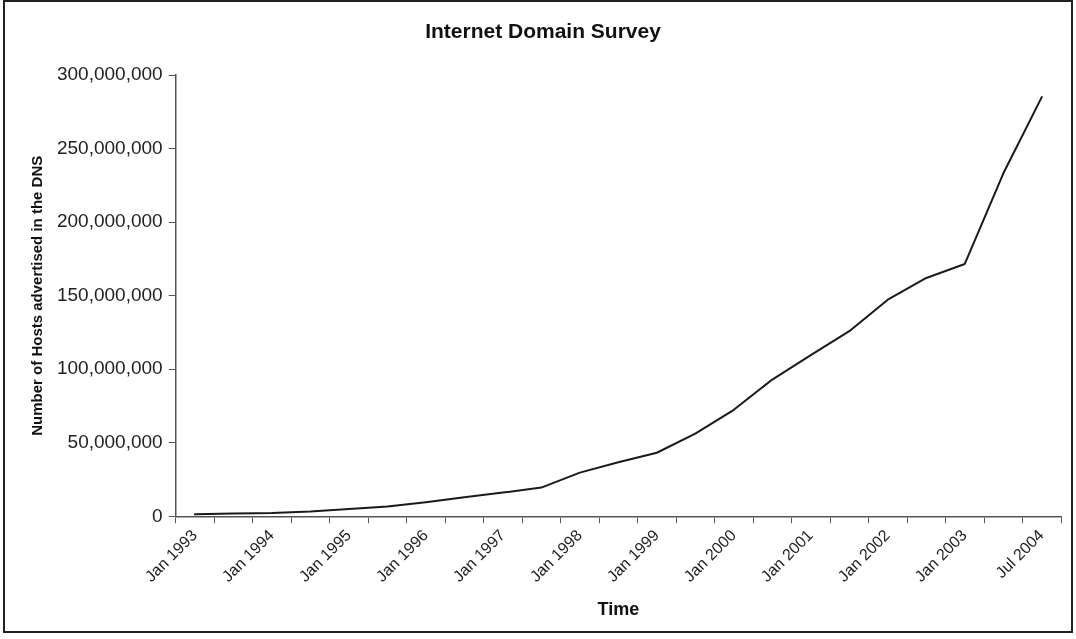  What do you see at coordinates (109, 221) in the screenshot?
I see `y-tick-label: 200,000,000` at bounding box center [109, 221].